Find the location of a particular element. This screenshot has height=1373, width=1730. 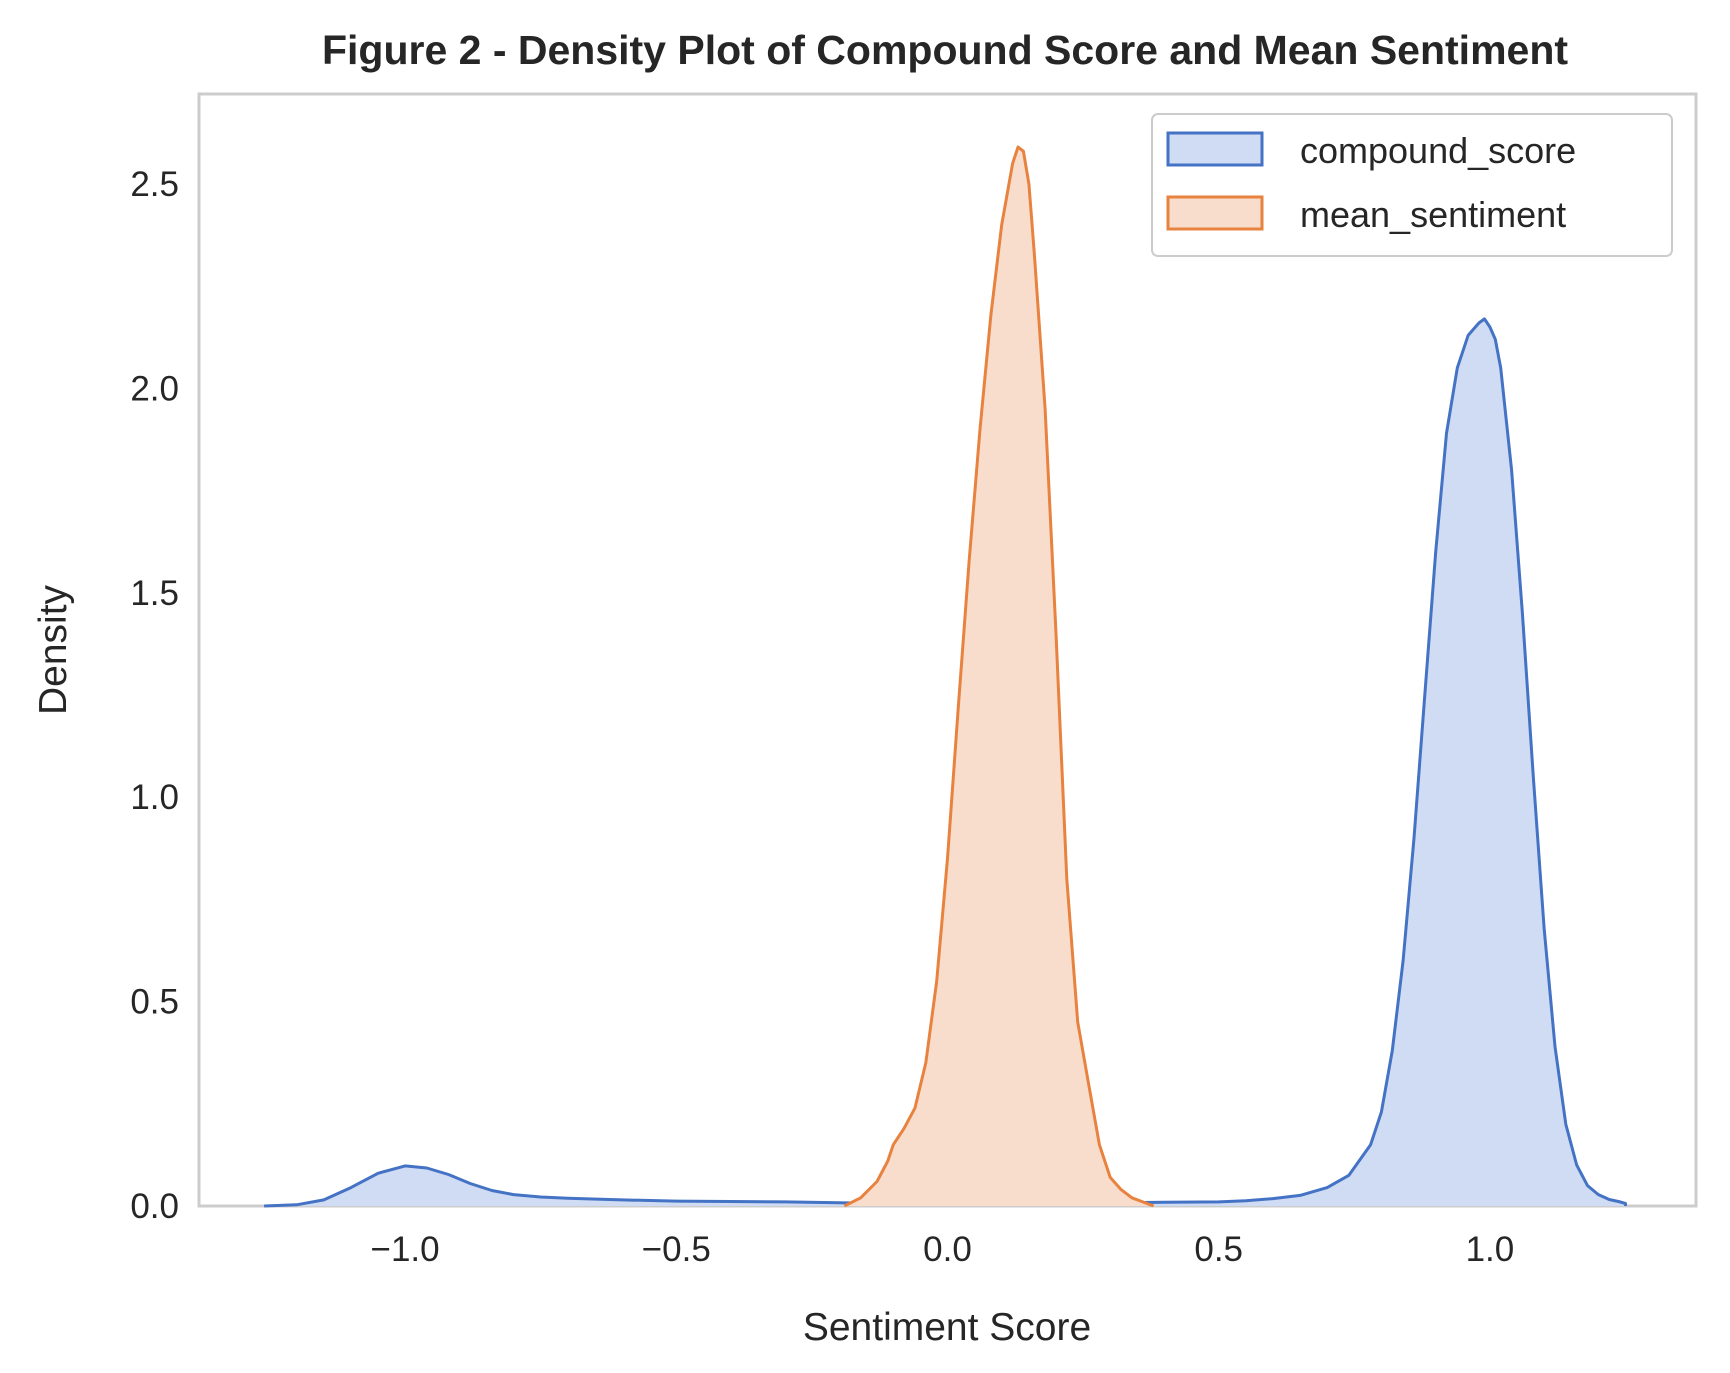

legend-label-compound-score: compound_score is located at coordinates (1438, 150).